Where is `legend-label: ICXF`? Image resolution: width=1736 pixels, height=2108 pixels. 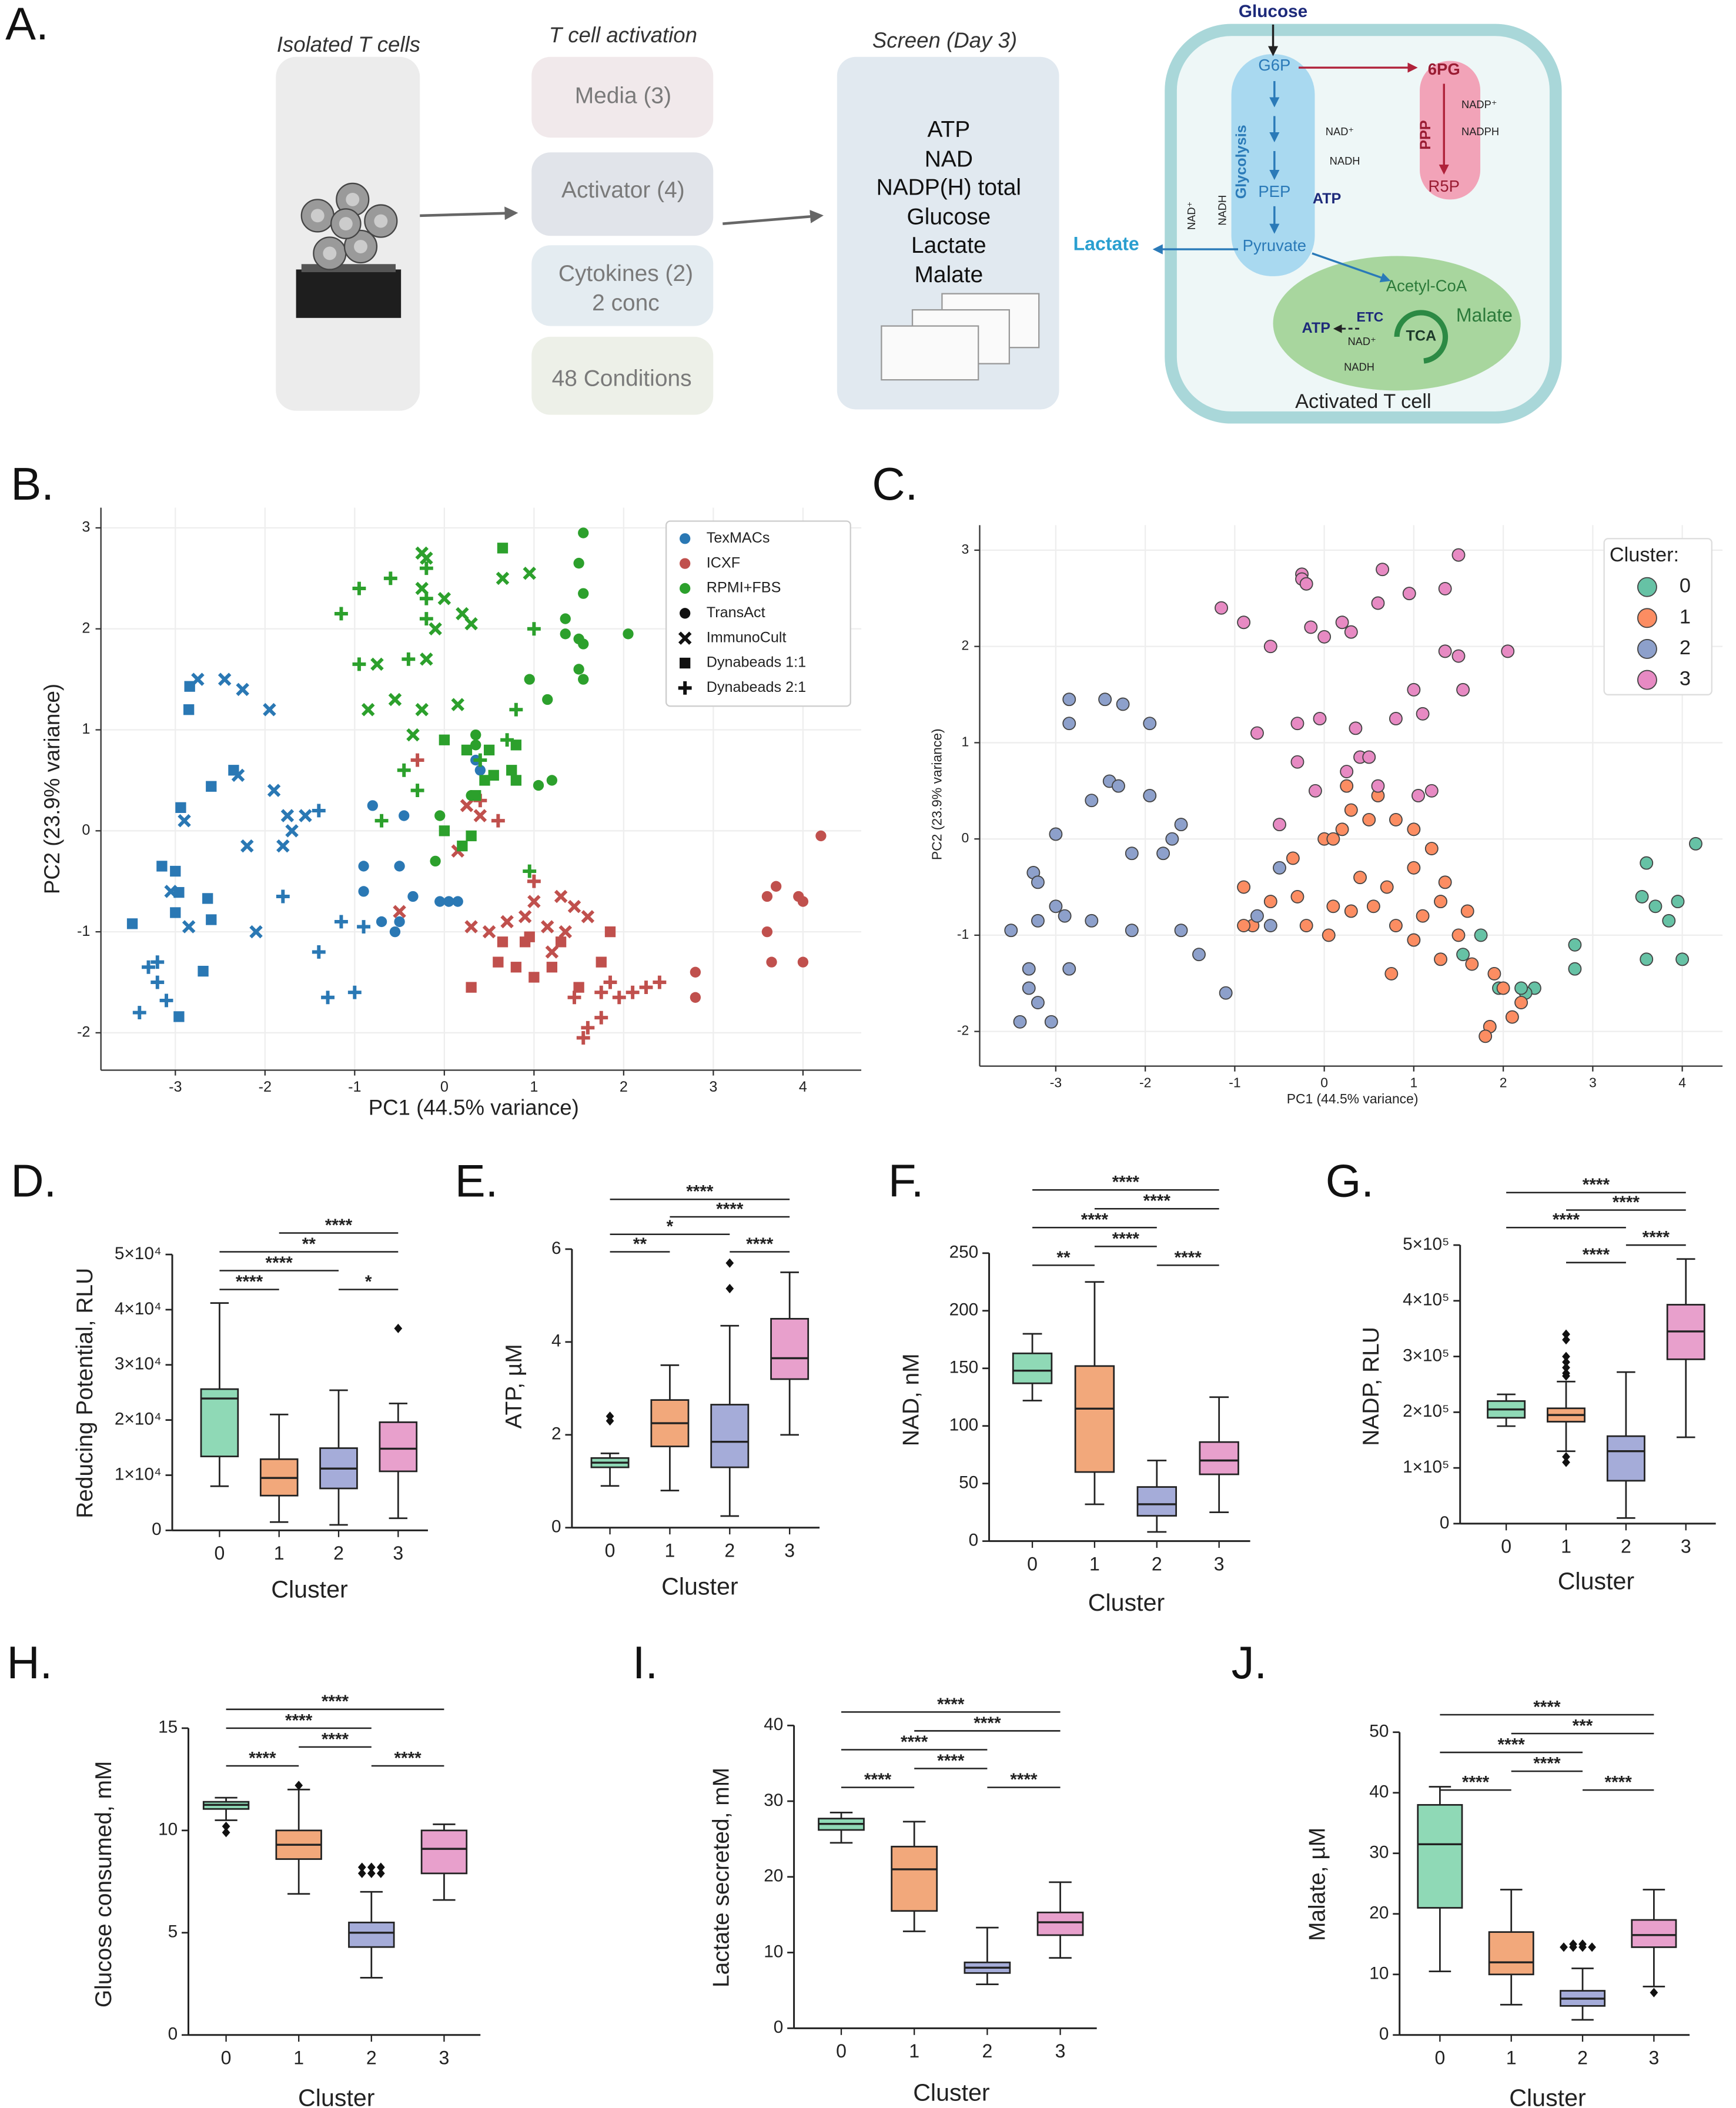
legend-label: ICXF is located at coordinates (723, 562).